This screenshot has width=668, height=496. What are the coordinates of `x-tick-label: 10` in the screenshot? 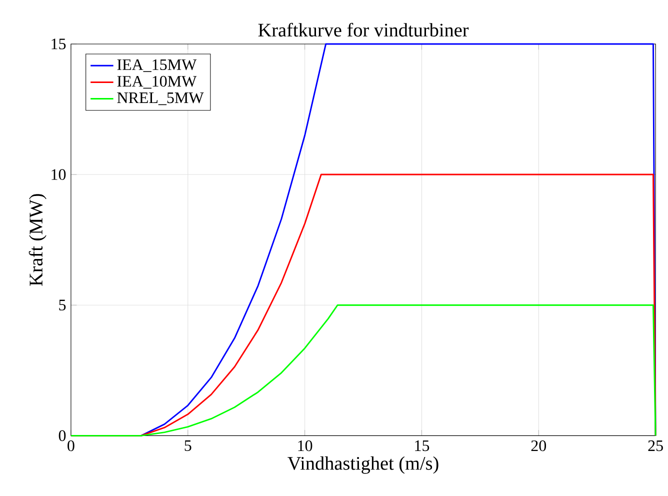 It's located at (305, 446).